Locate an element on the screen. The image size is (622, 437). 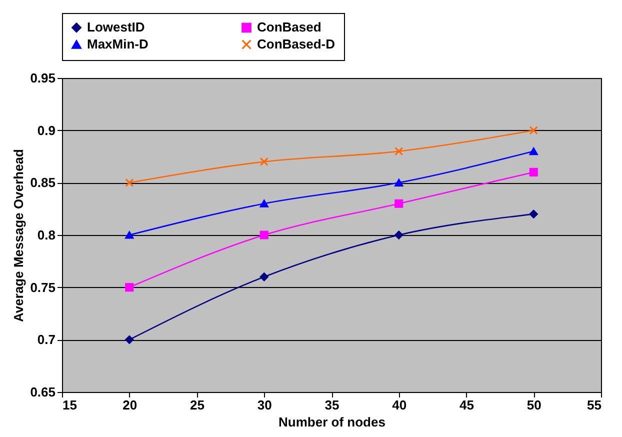
legend-label: MaxMin-D is located at coordinates (117, 44).